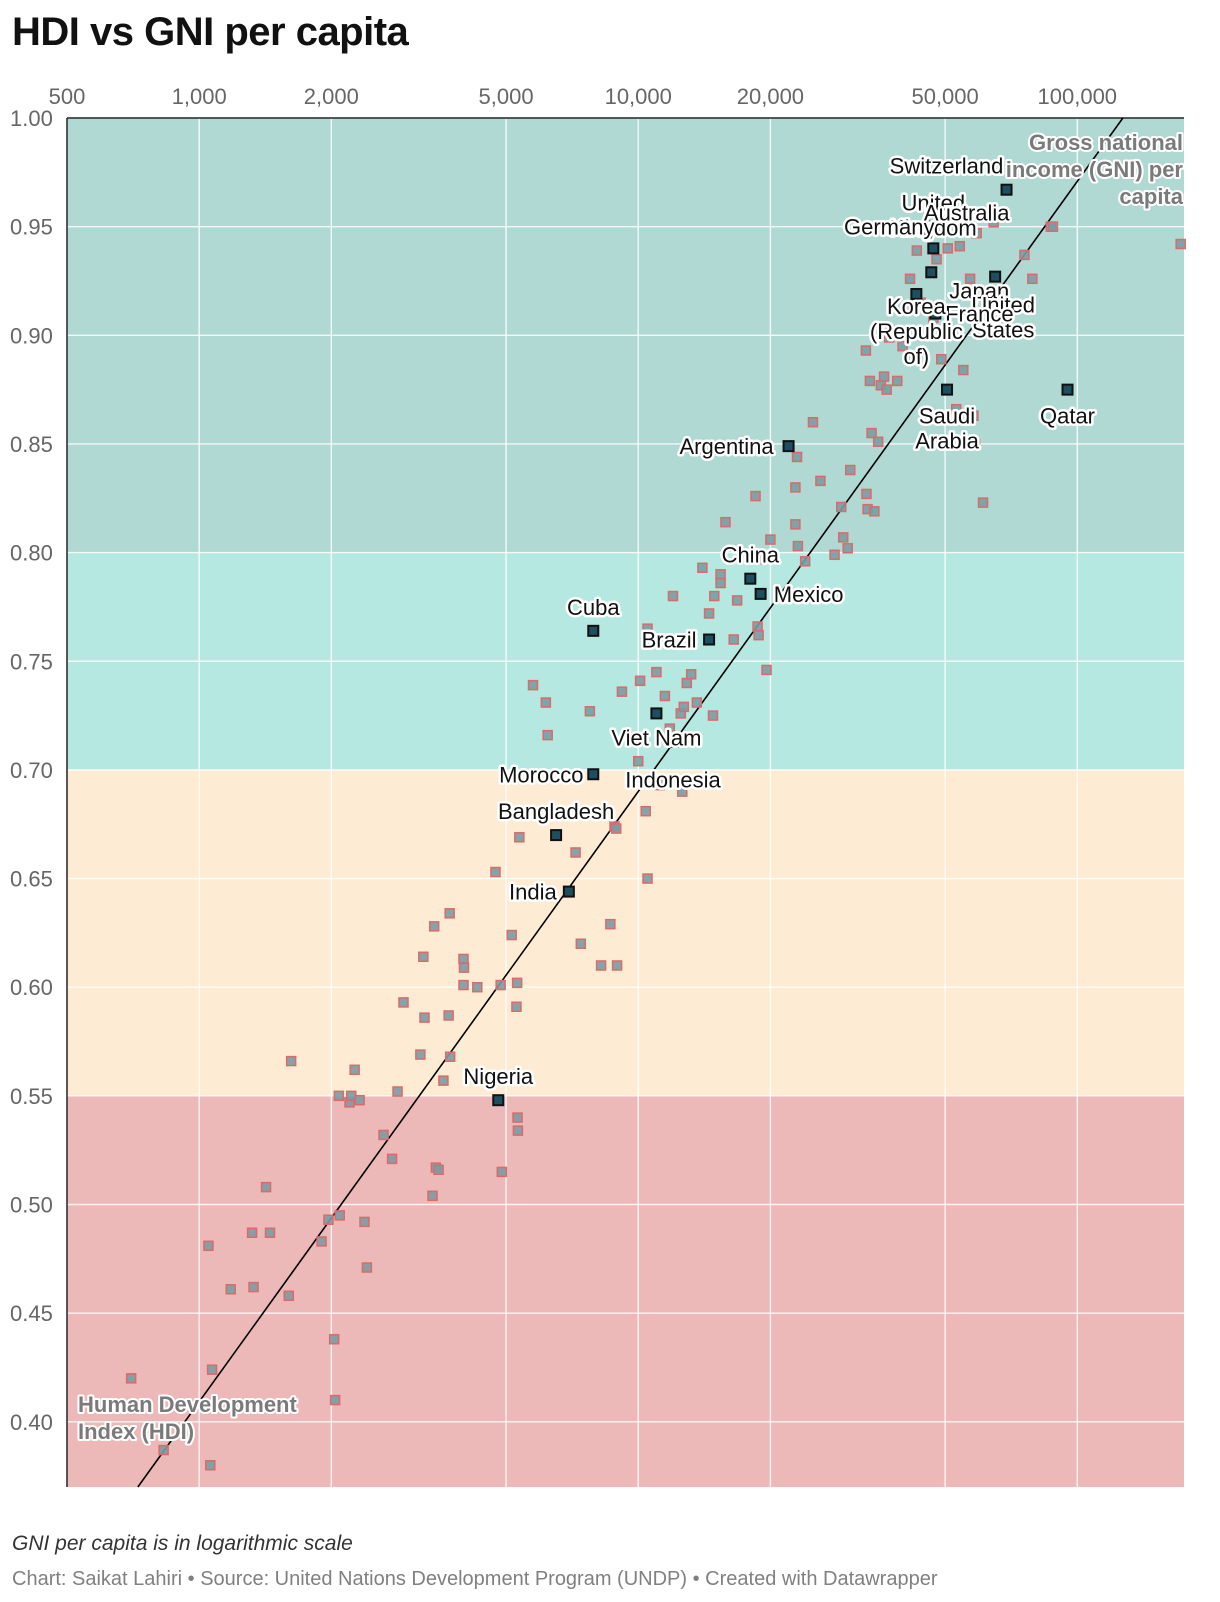 The height and width of the screenshot is (1602, 1220). What do you see at coordinates (31, 879) in the screenshot?
I see `y-tick-label: 0.65` at bounding box center [31, 879].